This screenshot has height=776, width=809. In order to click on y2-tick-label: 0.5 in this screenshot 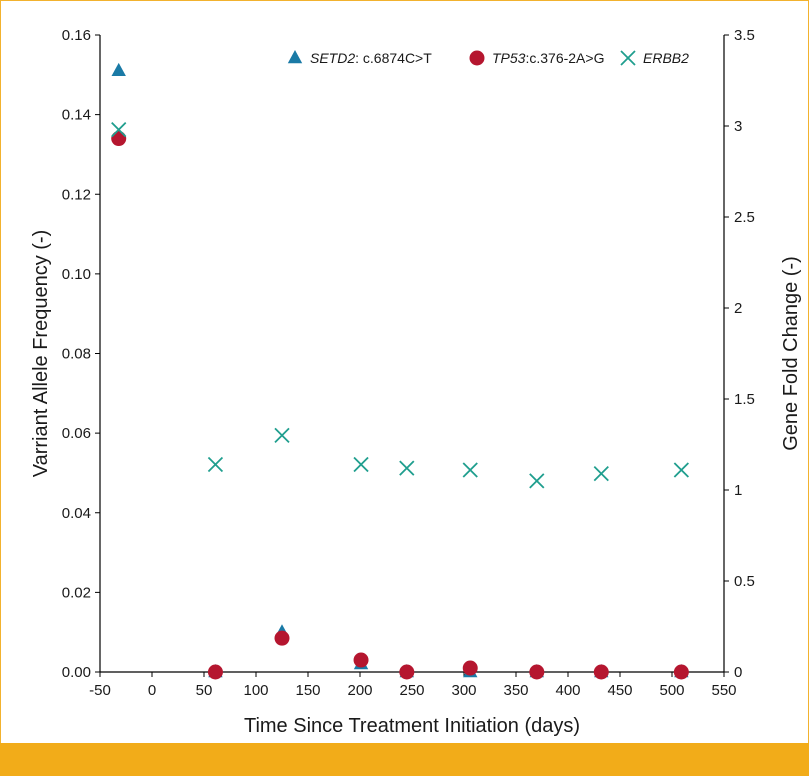, I will do `click(744, 581)`.